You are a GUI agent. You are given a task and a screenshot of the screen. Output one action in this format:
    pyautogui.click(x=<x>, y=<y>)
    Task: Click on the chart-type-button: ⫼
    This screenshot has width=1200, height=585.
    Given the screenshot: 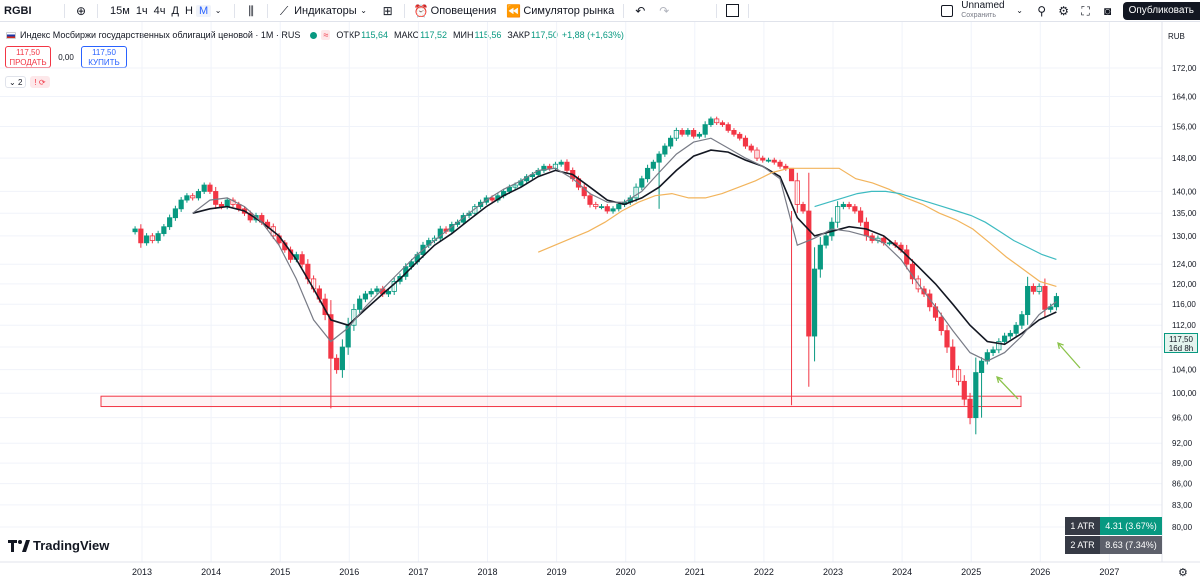 What is the action you would take?
    pyautogui.click(x=251, y=11)
    